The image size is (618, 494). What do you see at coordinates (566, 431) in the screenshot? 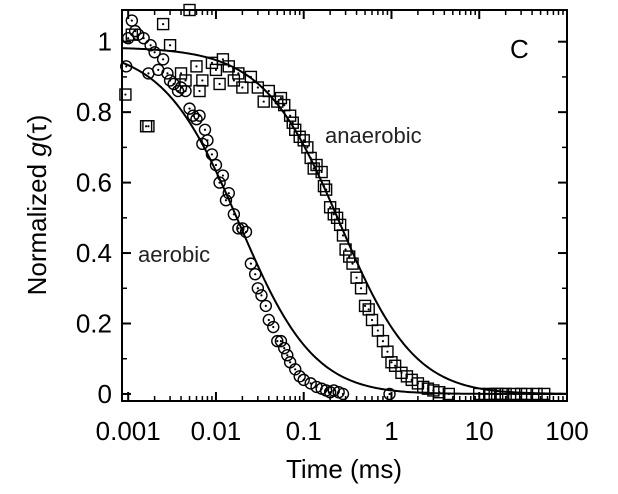
I see `x-tick-label: 100` at bounding box center [566, 431].